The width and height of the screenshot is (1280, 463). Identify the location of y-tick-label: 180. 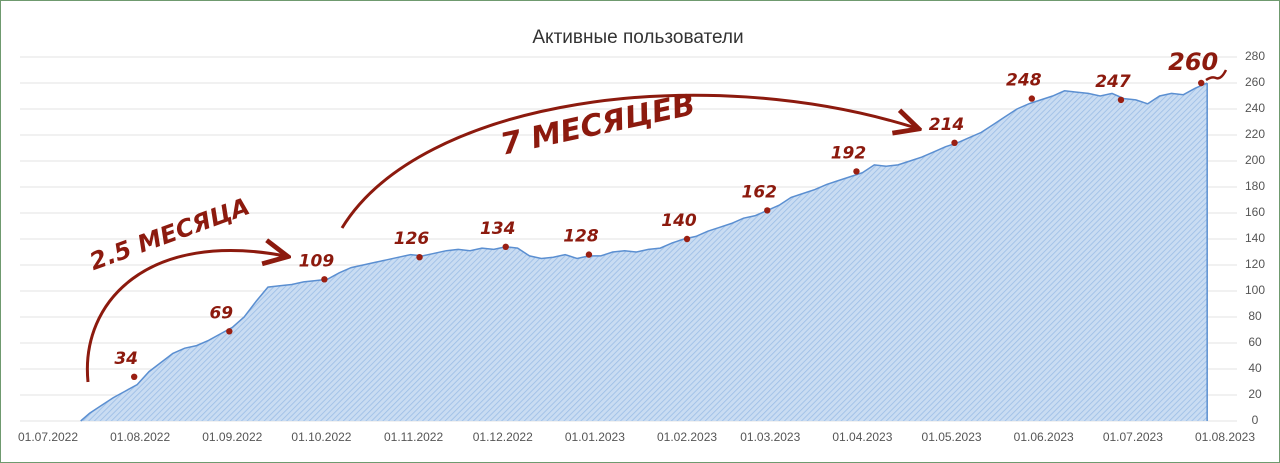
(1255, 186).